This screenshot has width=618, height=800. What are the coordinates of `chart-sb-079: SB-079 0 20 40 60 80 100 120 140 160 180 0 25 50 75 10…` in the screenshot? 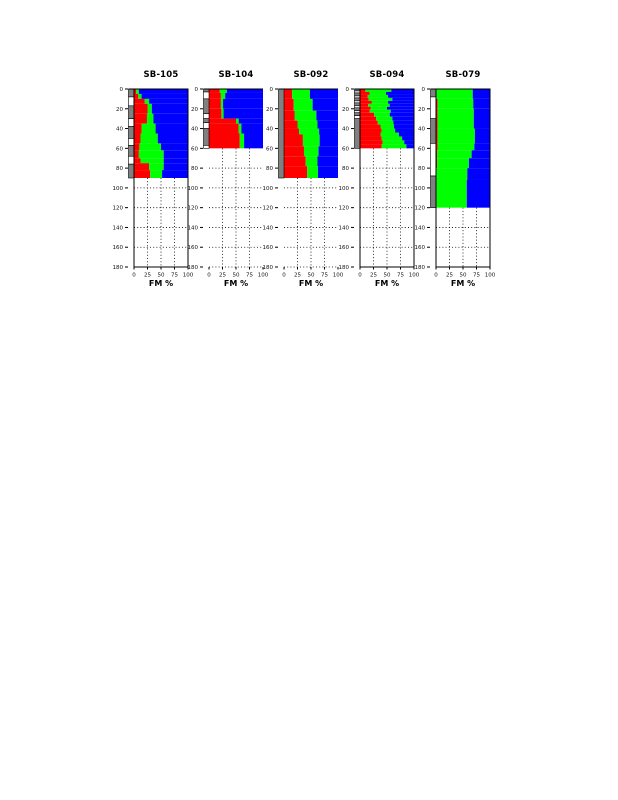 It's located at (454, 178).